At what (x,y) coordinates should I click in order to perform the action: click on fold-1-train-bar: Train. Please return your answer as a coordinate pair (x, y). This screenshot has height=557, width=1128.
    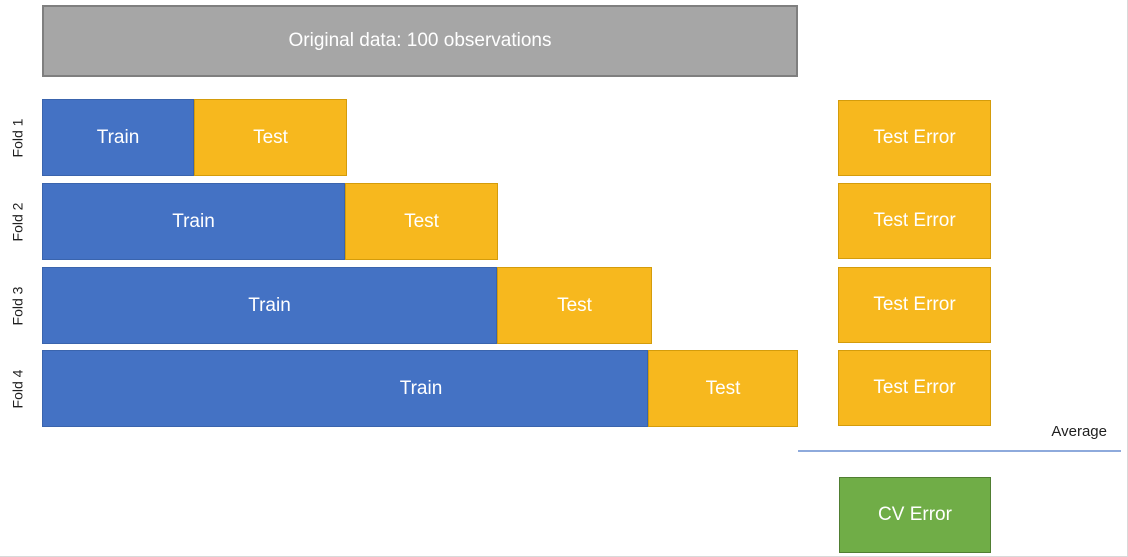
    Looking at the image, I should click on (118, 137).